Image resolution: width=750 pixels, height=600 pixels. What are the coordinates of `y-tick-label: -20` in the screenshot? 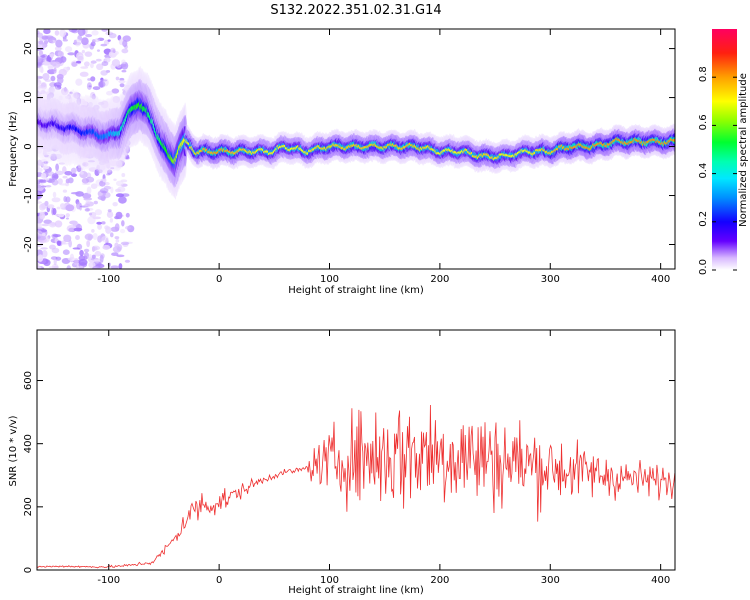 It's located at (28, 244).